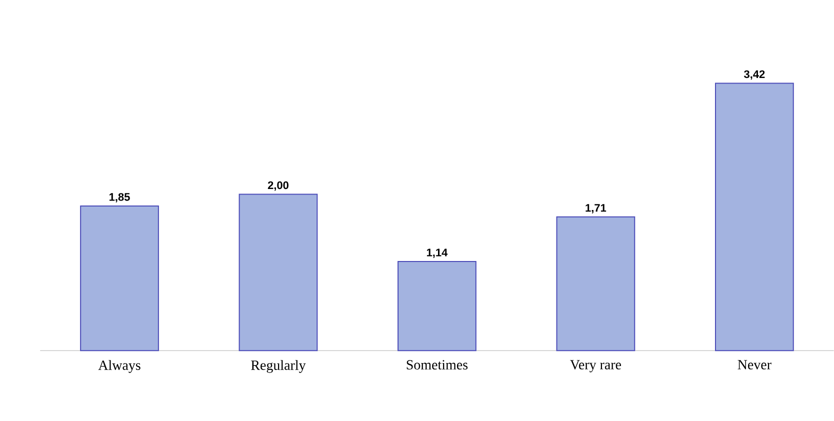 The width and height of the screenshot is (834, 421). What do you see at coordinates (278, 366) in the screenshot?
I see `x-tick-label: Regularly` at bounding box center [278, 366].